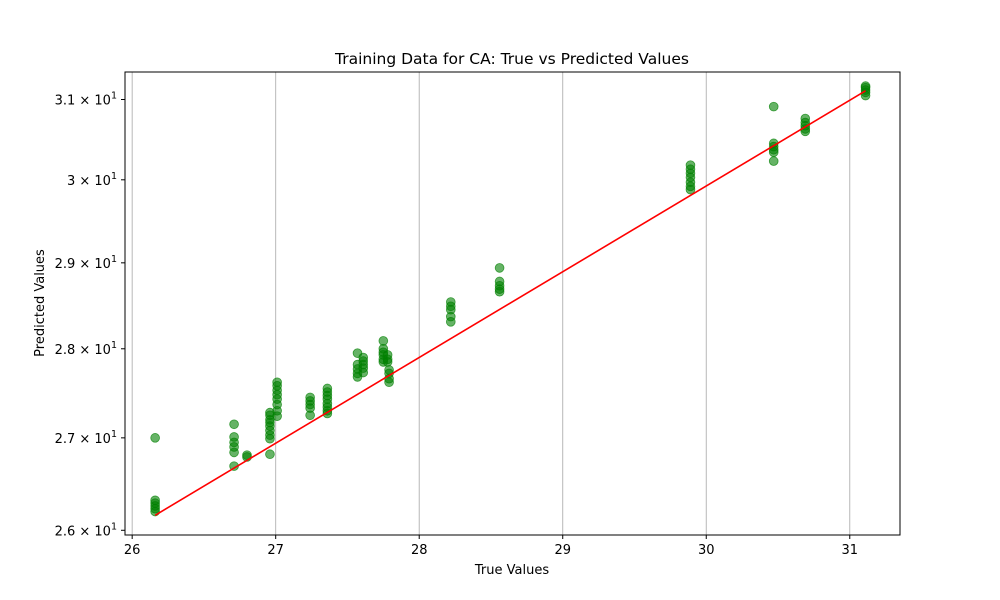 The height and width of the screenshot is (600, 1000). I want to click on y-tick-label: 2.9 × 10¹, so click(86, 263).